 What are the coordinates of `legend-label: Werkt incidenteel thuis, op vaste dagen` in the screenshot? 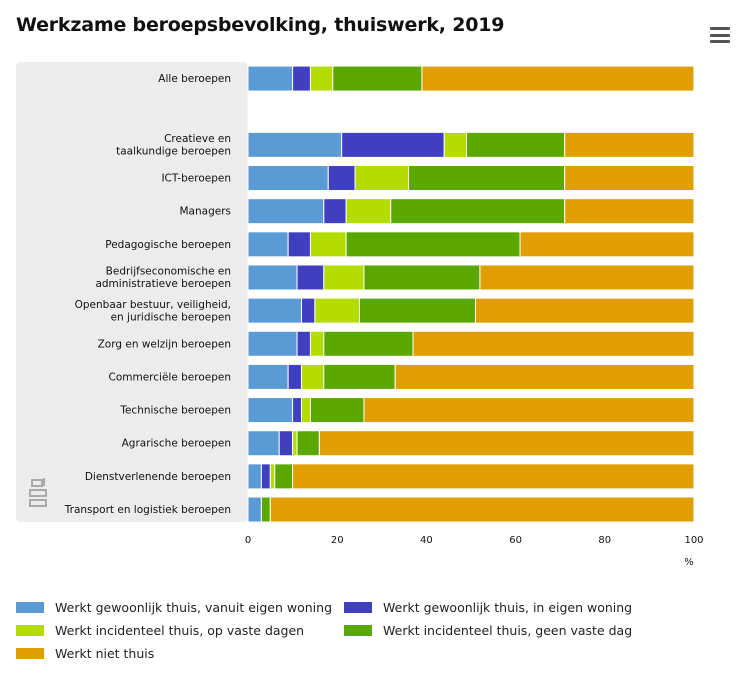 It's located at (180, 630).